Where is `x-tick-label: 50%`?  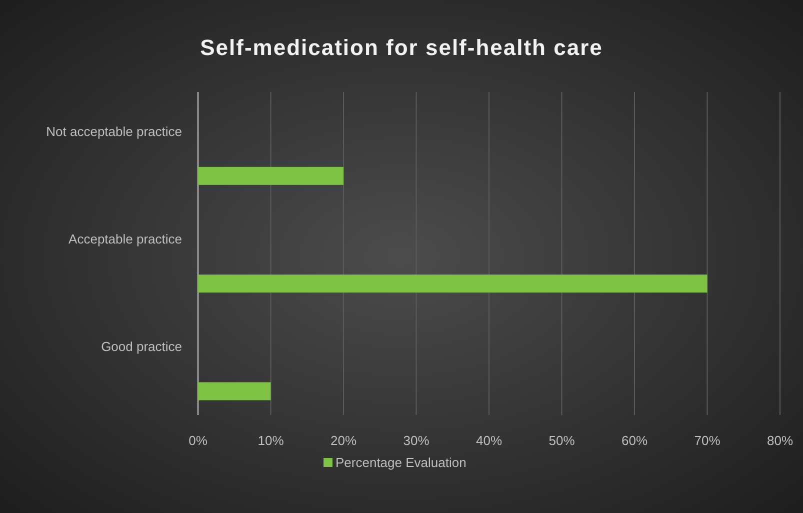 x-tick-label: 50% is located at coordinates (562, 440).